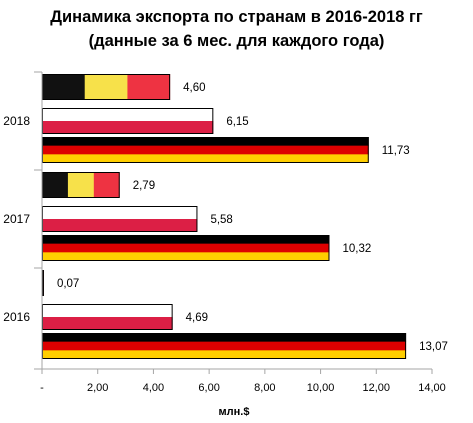  What do you see at coordinates (396, 151) in the screenshot?
I see `data-label: 11,73` at bounding box center [396, 151].